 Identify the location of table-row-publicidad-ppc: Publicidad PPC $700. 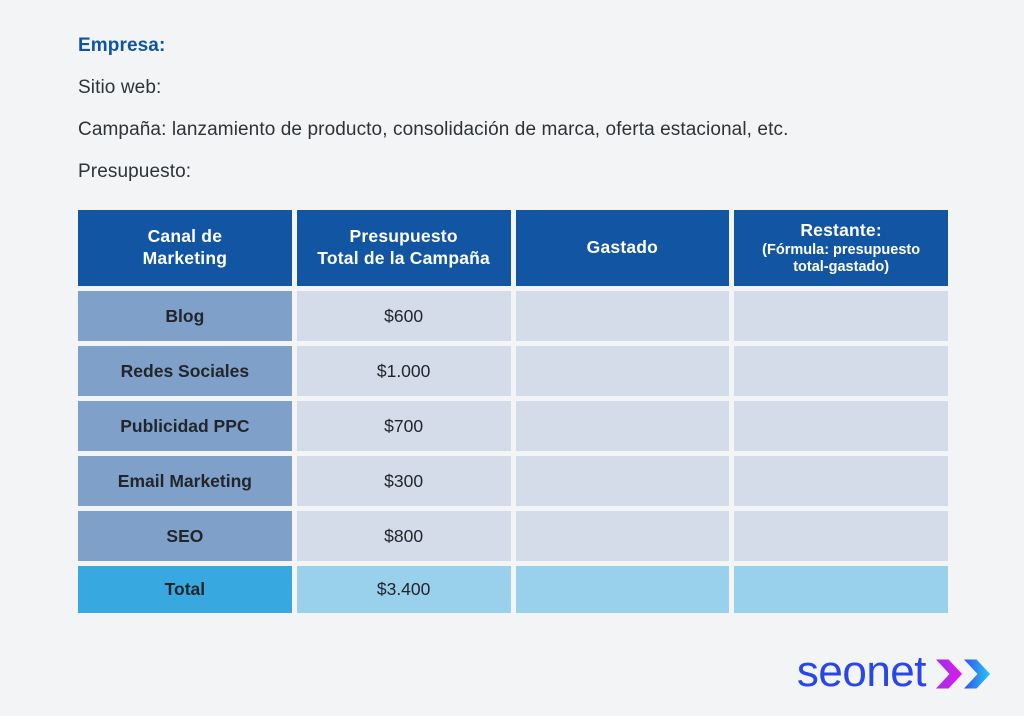
(513, 426).